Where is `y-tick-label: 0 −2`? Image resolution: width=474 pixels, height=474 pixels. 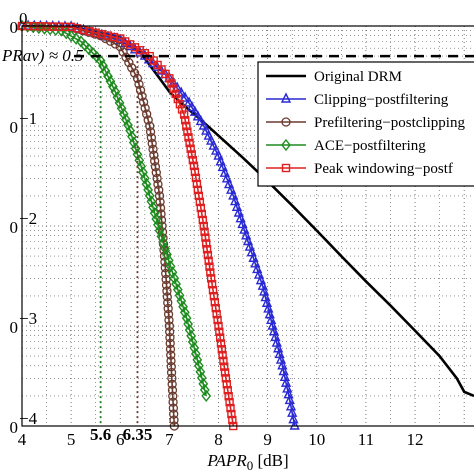 y-tick-label: 0 −2 is located at coordinates (24, 223).